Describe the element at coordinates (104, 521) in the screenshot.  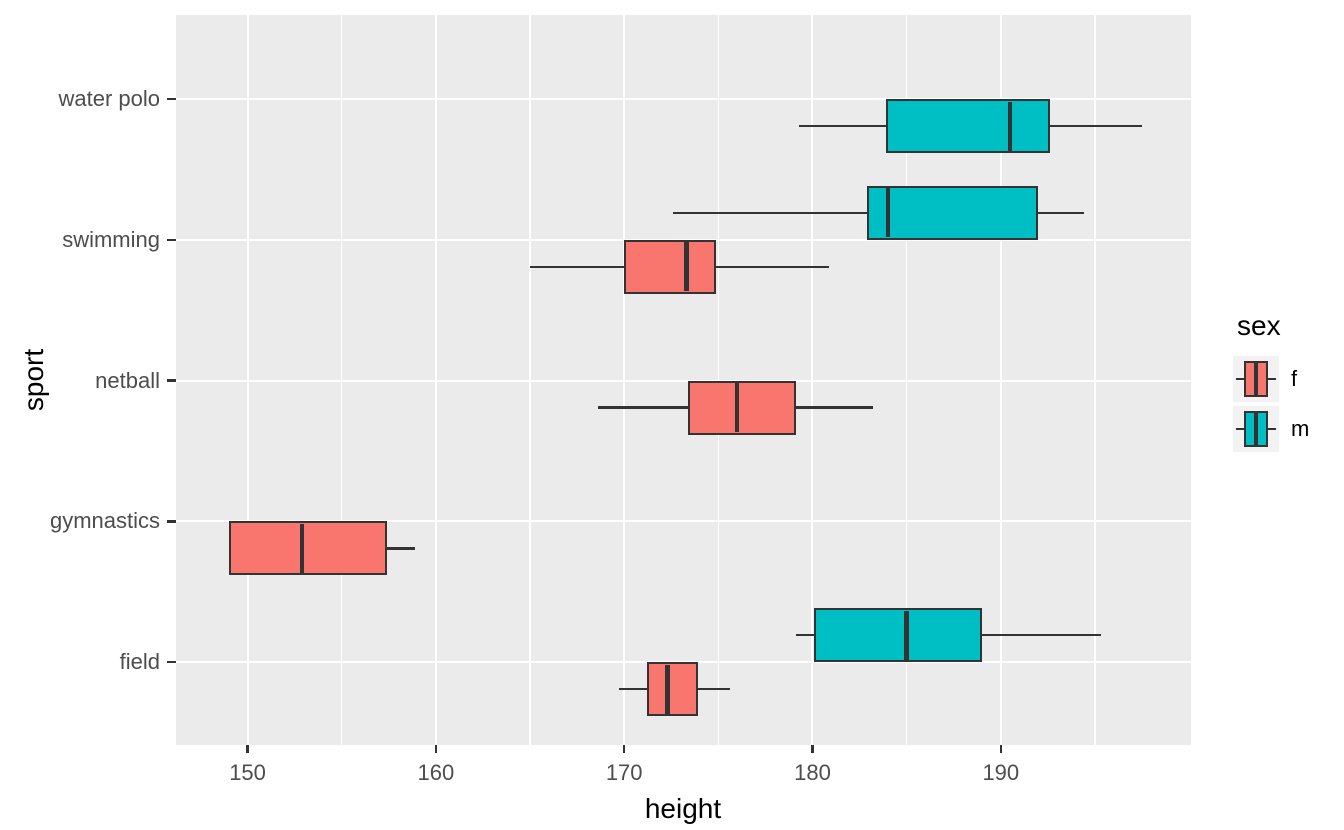
I see `y-tick-label: gymnastics` at that location.